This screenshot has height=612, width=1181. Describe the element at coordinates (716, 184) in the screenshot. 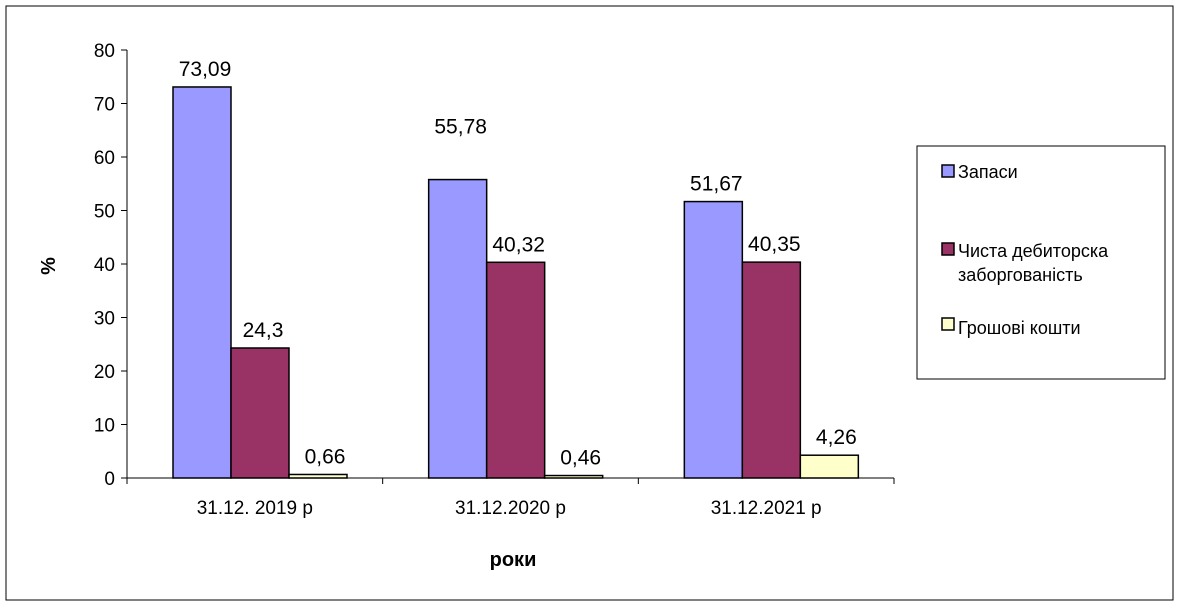

I see `data-label: 51,67` at that location.